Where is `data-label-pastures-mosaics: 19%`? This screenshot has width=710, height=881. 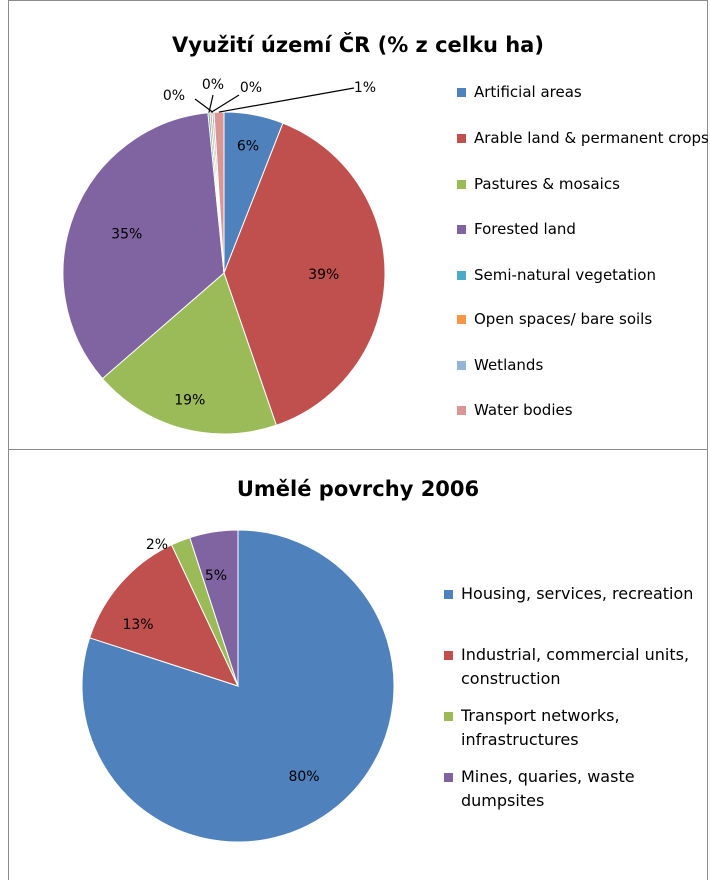
data-label-pastures-mosaics: 19% is located at coordinates (189, 401).